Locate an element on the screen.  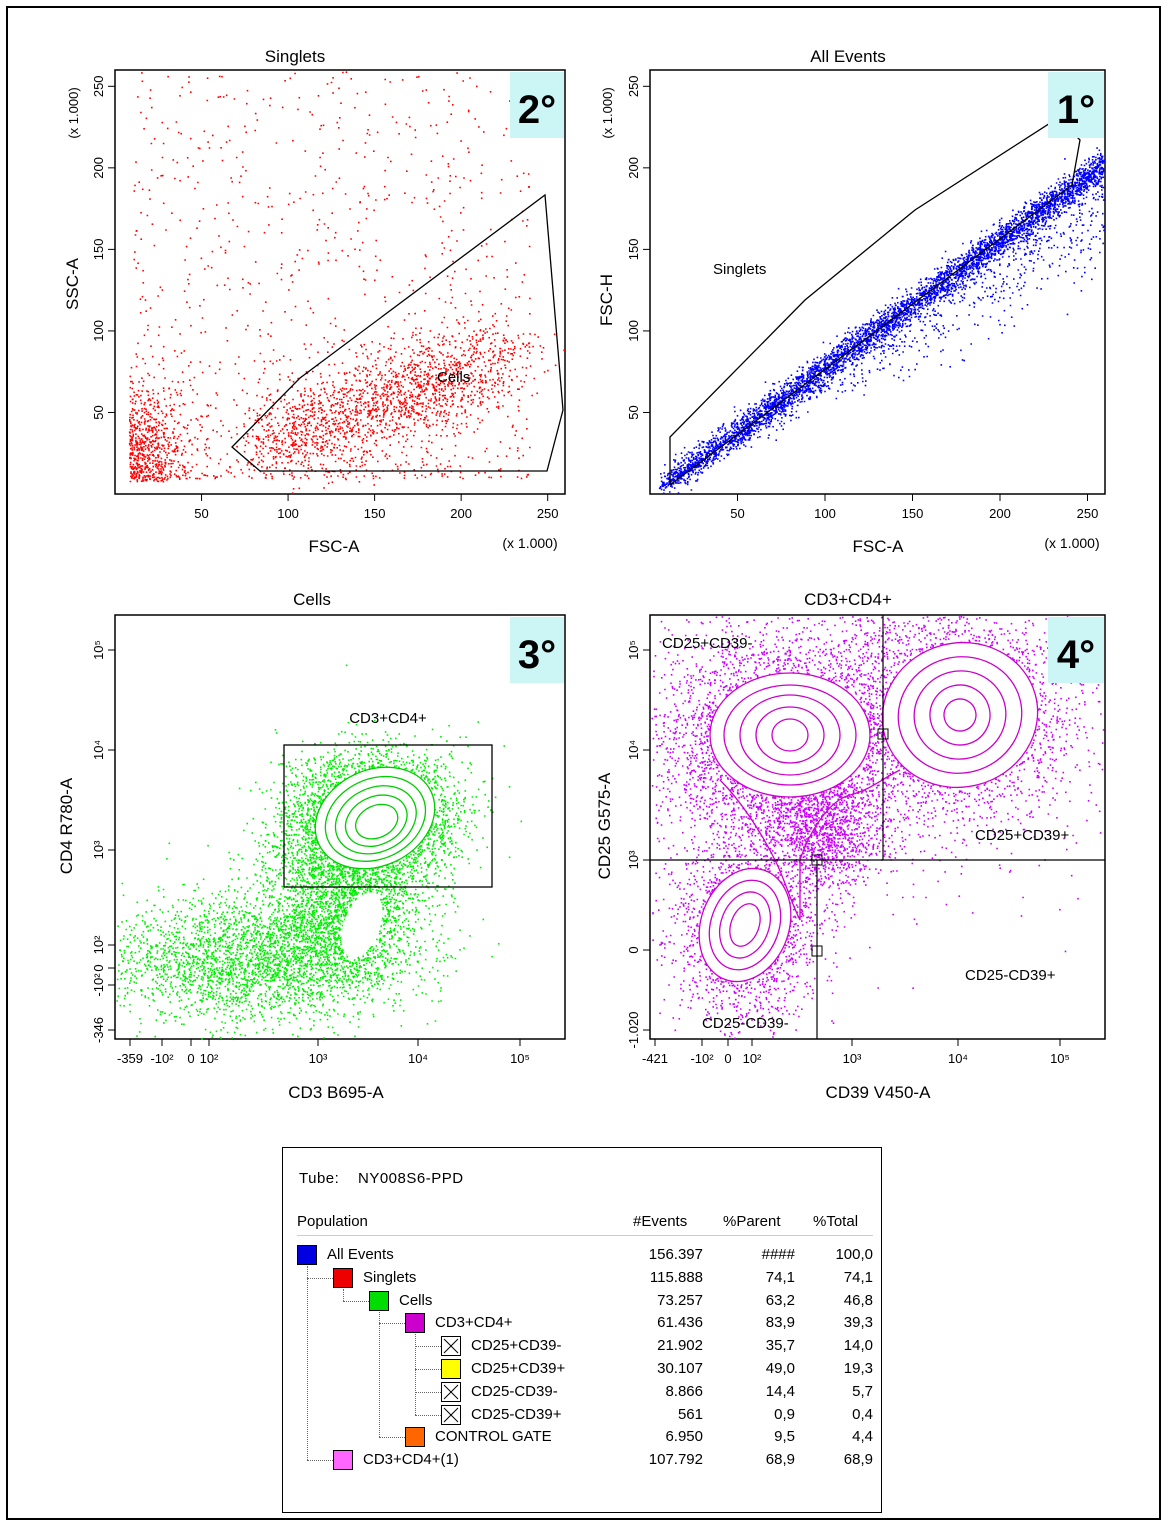
badge-label: 4° is located at coordinates (1076, 655).